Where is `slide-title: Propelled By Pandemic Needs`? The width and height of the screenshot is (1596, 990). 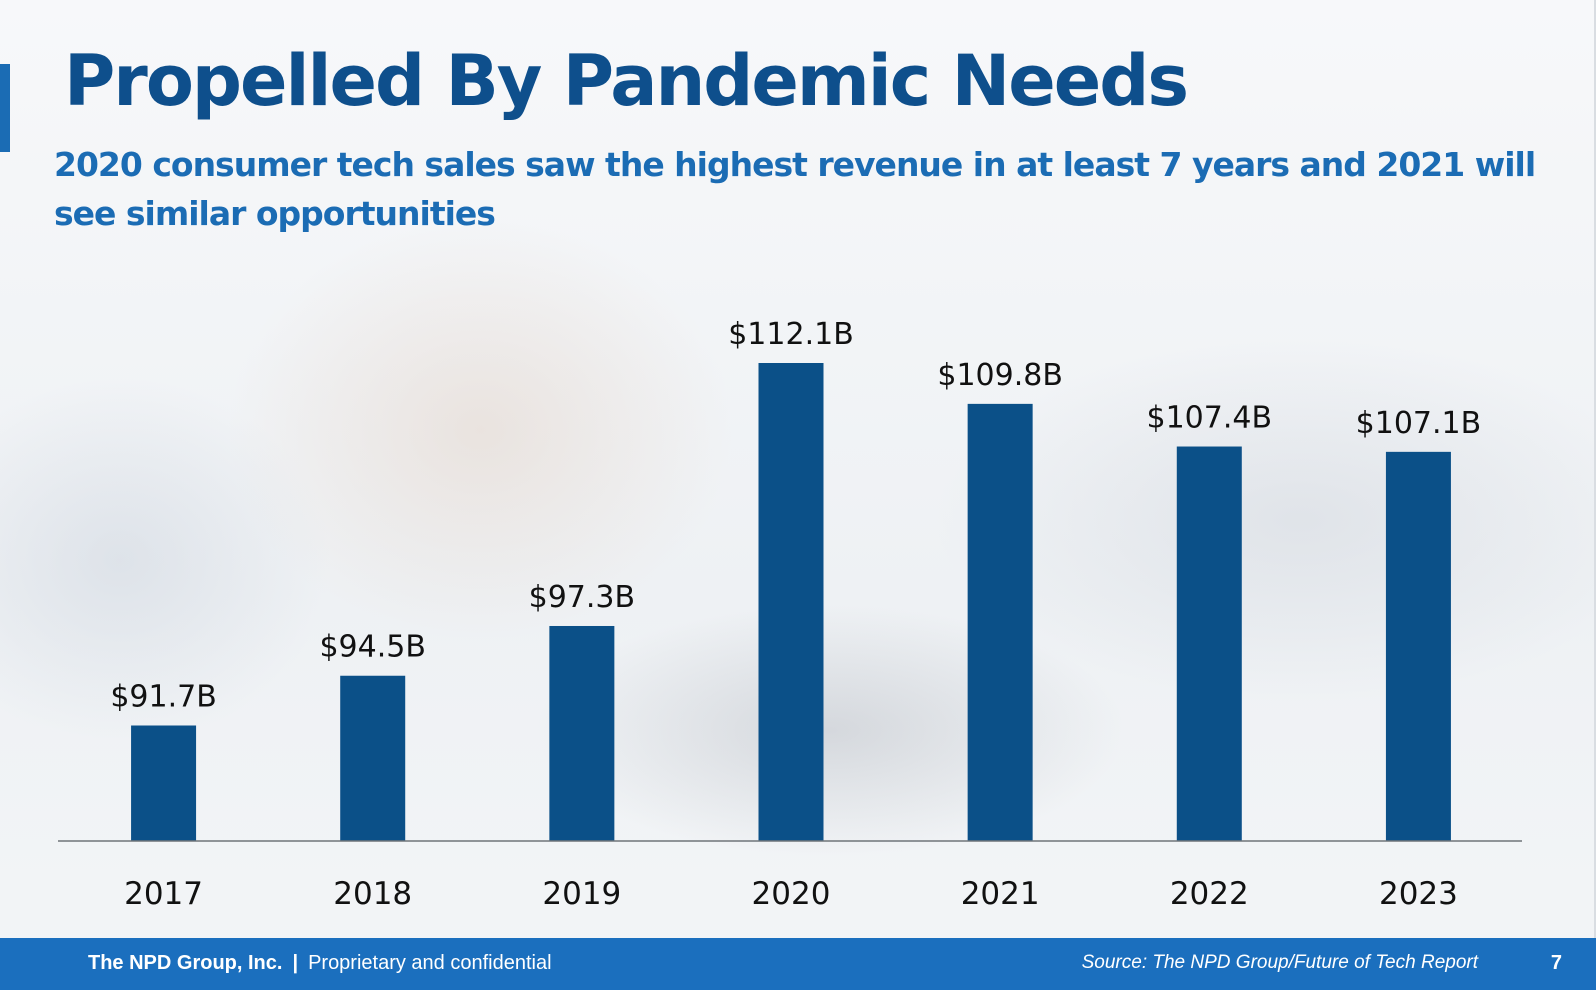
slide-title: Propelled By Pandemic Needs is located at coordinates (626, 81).